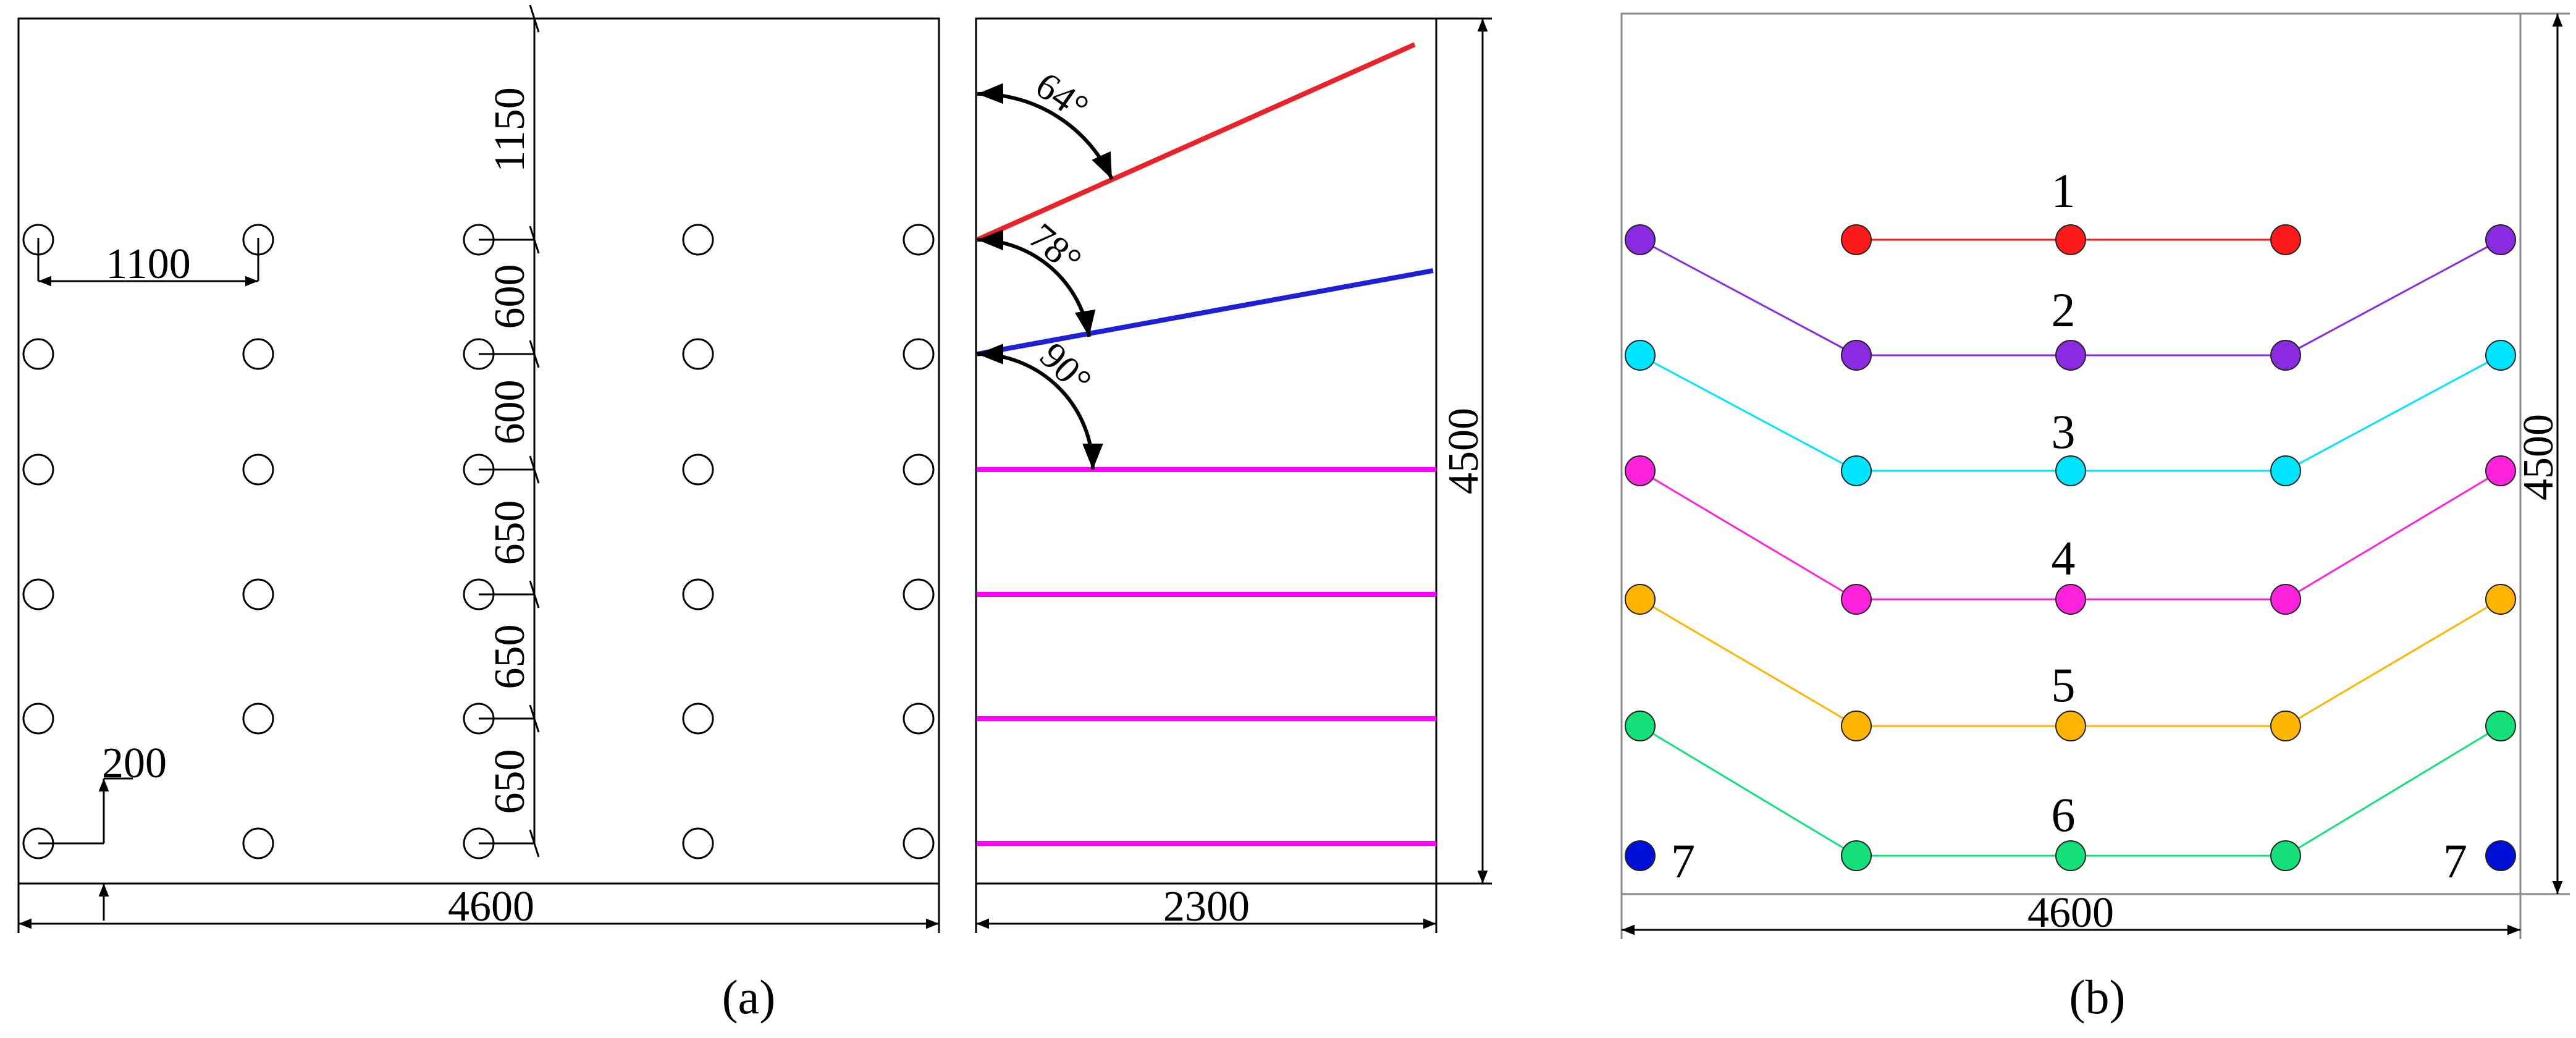  Describe the element at coordinates (1206, 451) in the screenshot. I see `section-border` at that location.